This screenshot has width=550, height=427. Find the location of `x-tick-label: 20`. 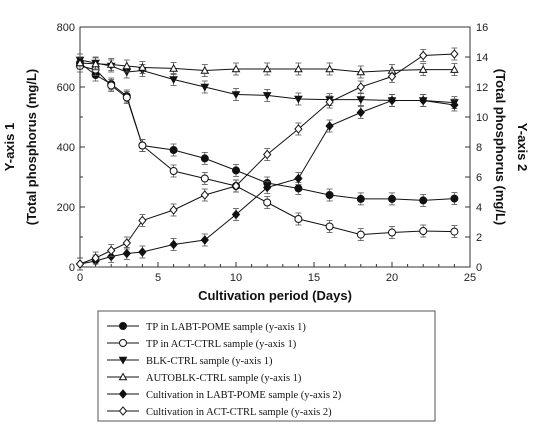

x-tick-label: 20 is located at coordinates (392, 278).